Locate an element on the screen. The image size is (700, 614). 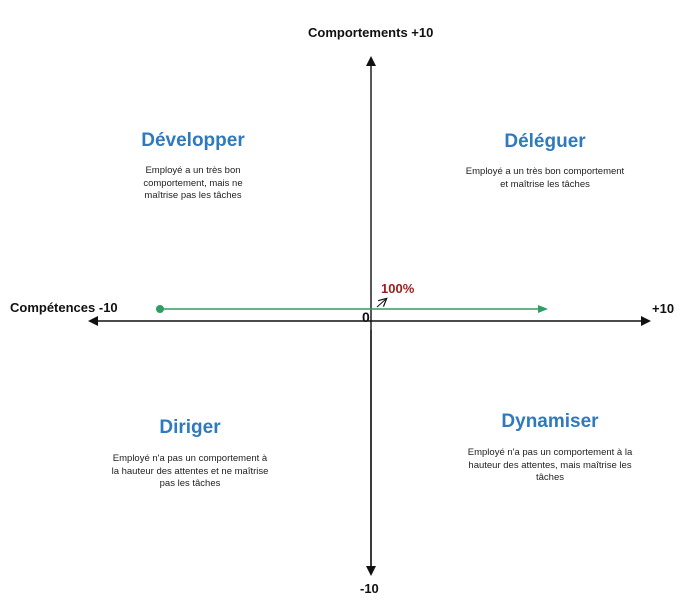
axis-left-label: Compétences -10 is located at coordinates (64, 307).